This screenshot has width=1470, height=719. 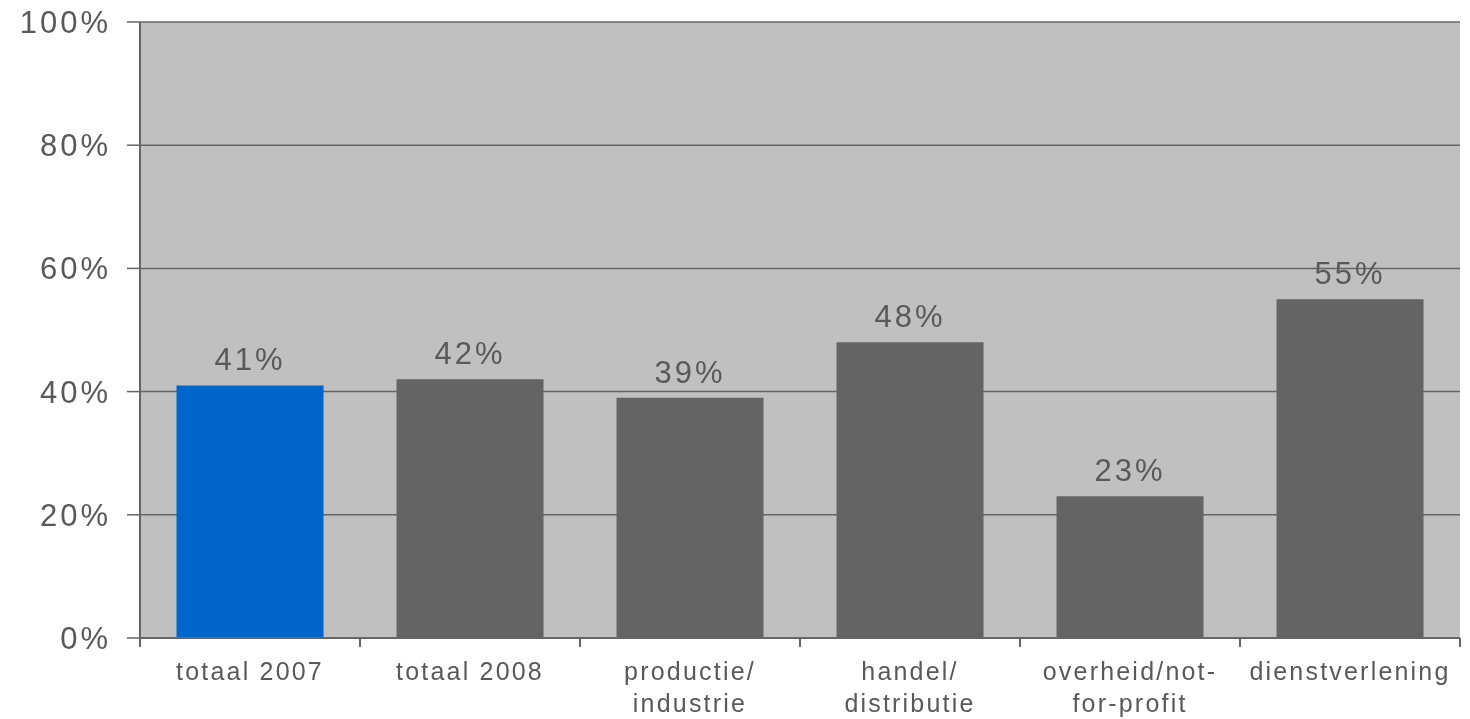 What do you see at coordinates (65, 23) in the screenshot?
I see `y-tick-label: 100%` at bounding box center [65, 23].